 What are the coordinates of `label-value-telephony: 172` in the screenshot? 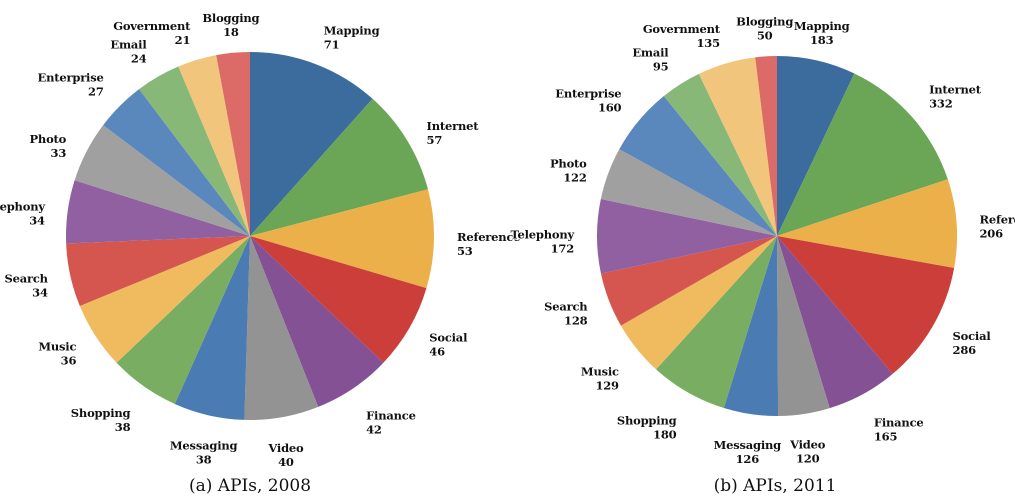 It's located at (562, 248).